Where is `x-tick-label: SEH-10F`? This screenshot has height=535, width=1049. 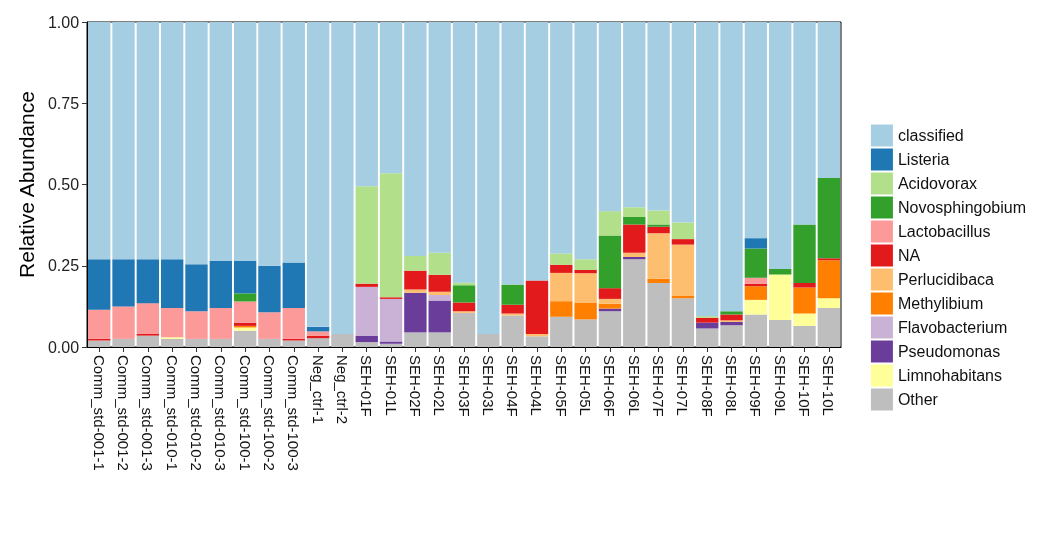
x-tick-label: SEH-10F is located at coordinates (805, 386).